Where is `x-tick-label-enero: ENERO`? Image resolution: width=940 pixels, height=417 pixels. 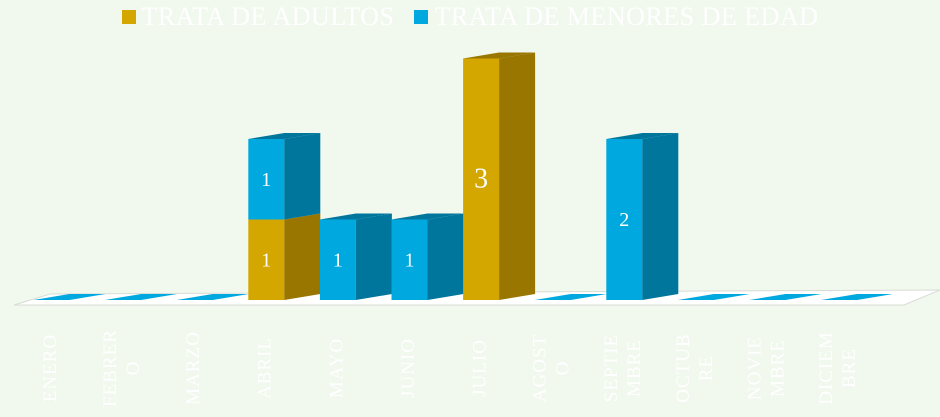 x-tick-label-enero: ENERO is located at coordinates (50, 368).